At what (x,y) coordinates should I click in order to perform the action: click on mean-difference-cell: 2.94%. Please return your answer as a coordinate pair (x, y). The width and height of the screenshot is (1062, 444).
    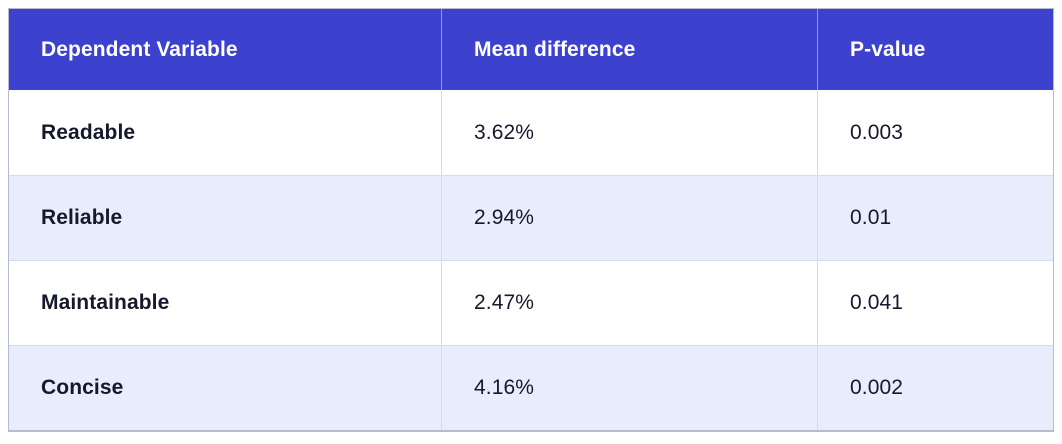
    Looking at the image, I should click on (629, 218).